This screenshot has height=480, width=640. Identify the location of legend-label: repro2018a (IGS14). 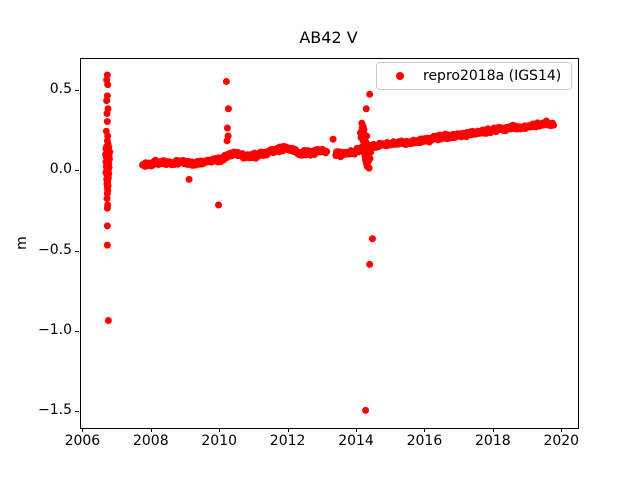
(492, 76).